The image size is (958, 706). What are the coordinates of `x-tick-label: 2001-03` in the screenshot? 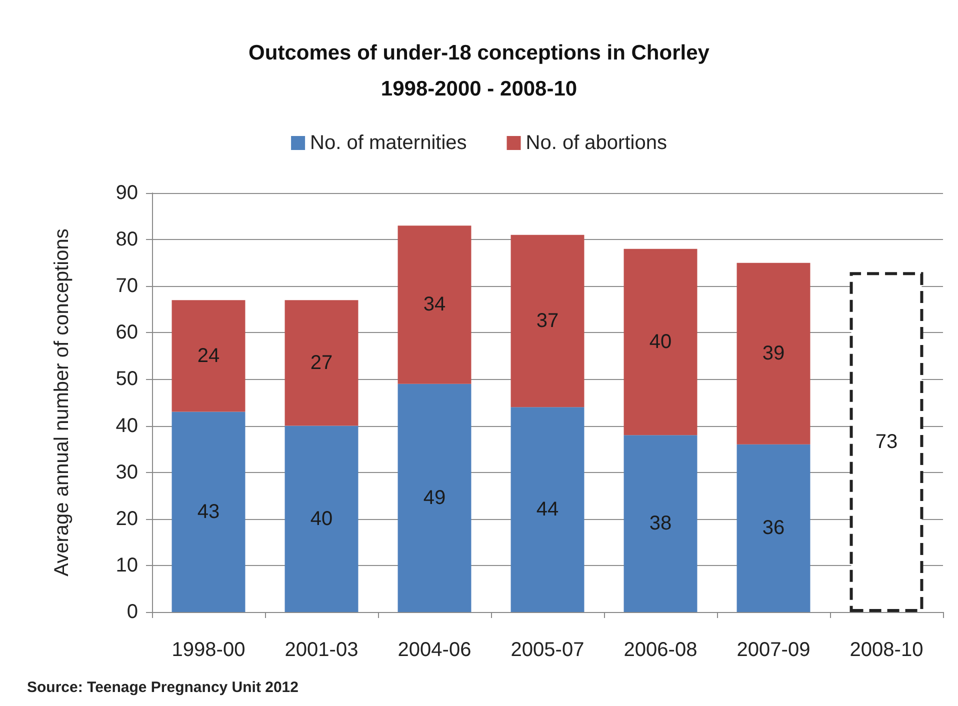 It's located at (321, 650).